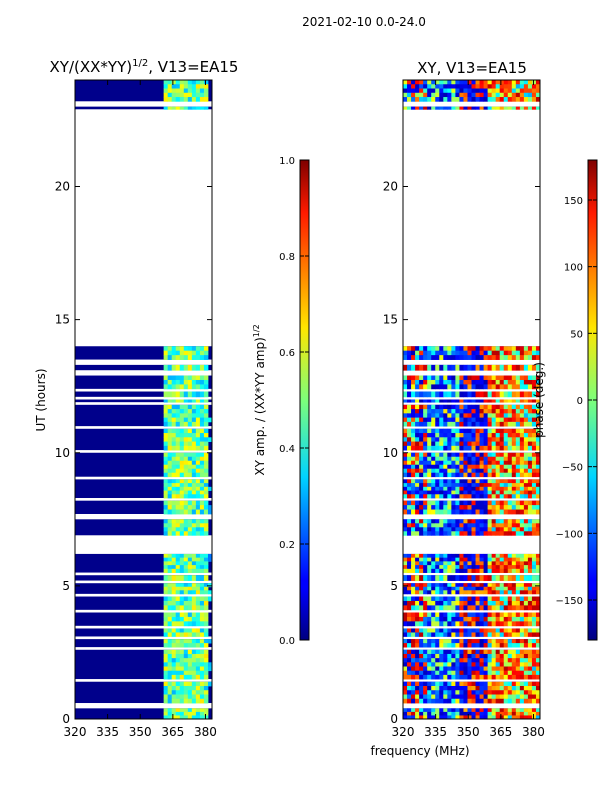 The image size is (600, 800). What do you see at coordinates (294, 401) in the screenshot?
I see `amplitude-colorbar-ticks: 0.0 0.2 0.4 0.6 0.8 1.0` at bounding box center [294, 401].